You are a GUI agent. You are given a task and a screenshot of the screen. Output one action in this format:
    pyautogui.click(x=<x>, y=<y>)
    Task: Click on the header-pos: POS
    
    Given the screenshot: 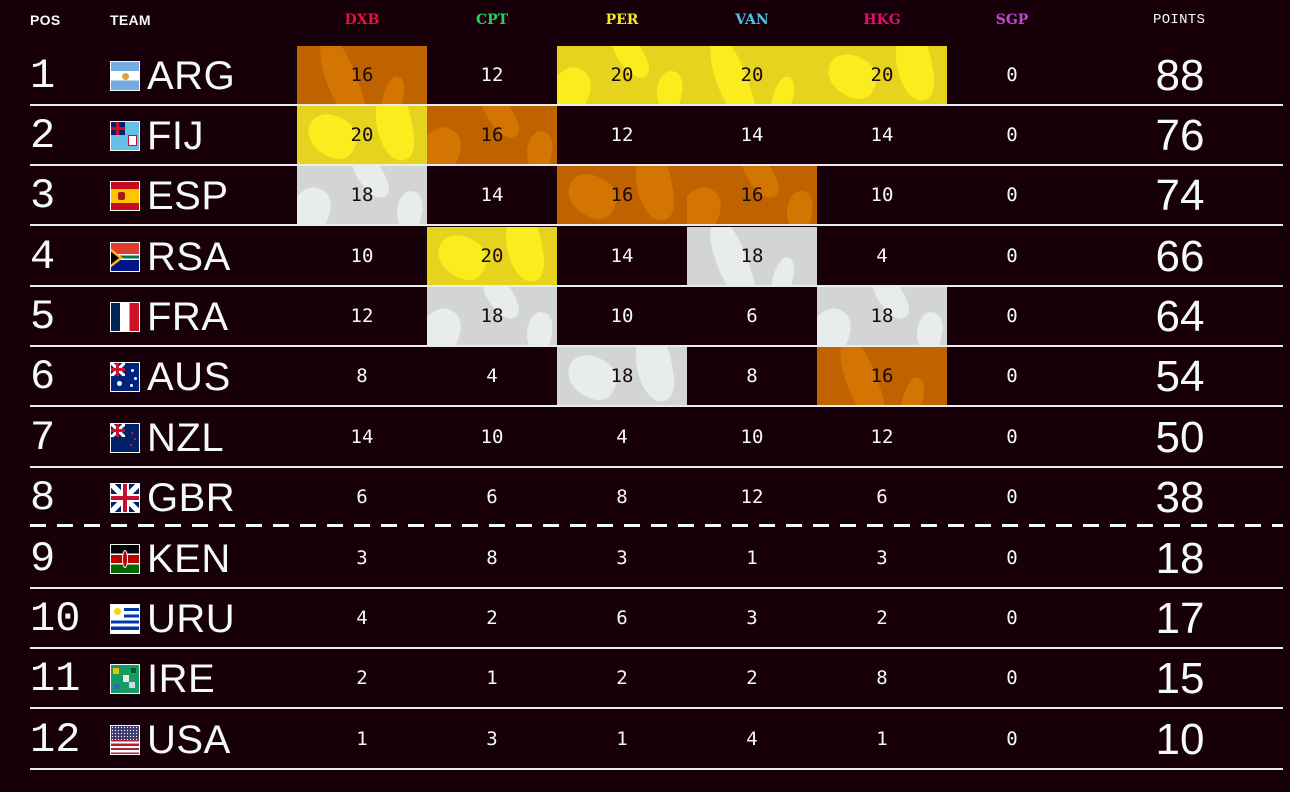 What is the action you would take?
    pyautogui.click(x=45, y=20)
    